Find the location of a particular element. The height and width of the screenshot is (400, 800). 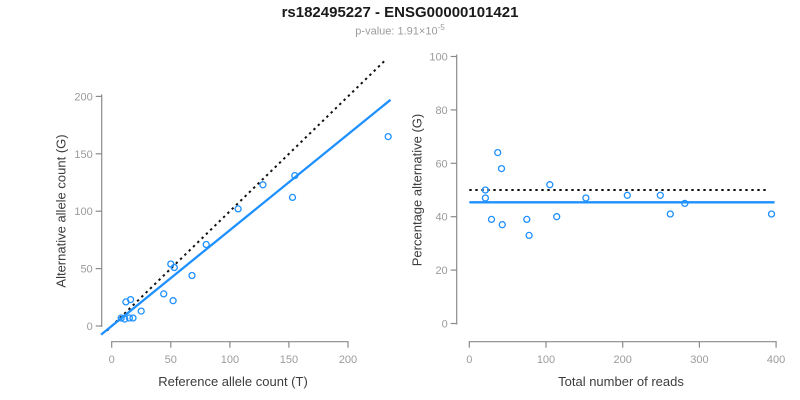

left-y-tick-label: 0 is located at coordinates (90, 327).